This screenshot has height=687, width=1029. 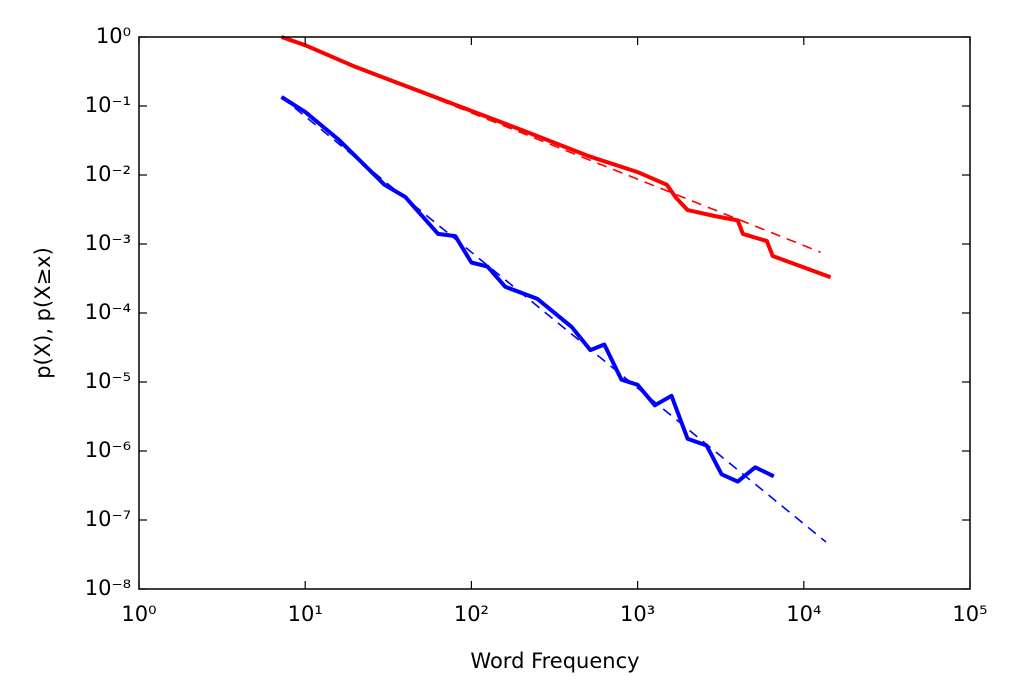 I want to click on x-tick-label: 10², so click(x=471, y=614).